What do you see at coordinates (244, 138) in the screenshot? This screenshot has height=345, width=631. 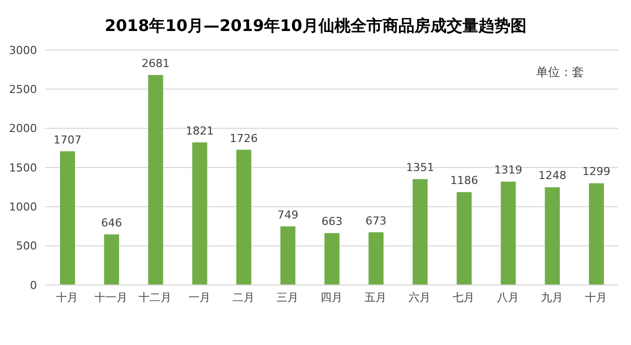 I see `data-label: 1726` at bounding box center [244, 138].